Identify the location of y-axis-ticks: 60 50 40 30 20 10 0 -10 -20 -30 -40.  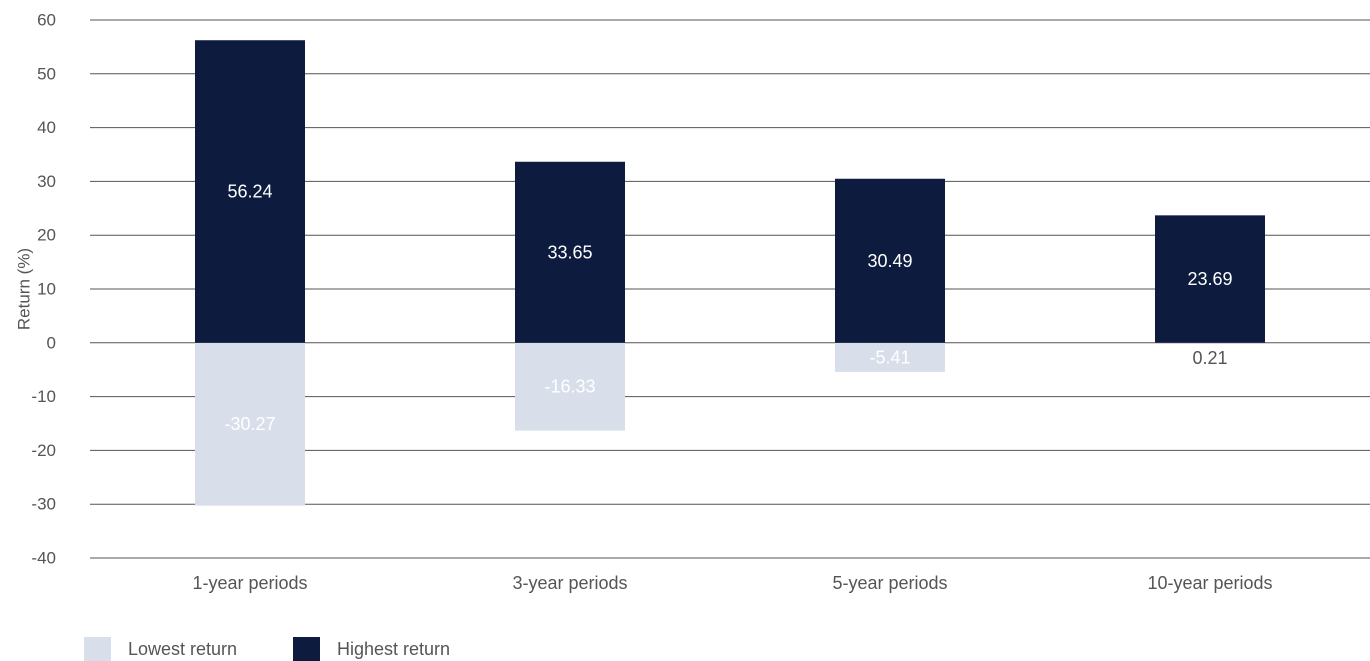
(43, 289).